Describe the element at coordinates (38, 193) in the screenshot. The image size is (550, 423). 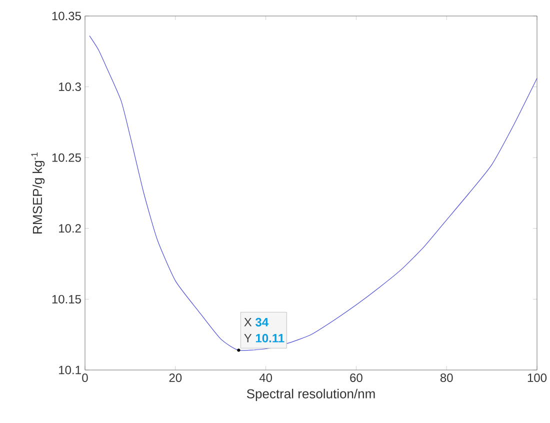
I see `y-axis-title: RMSEP/g kg$^{-1}$` at that location.